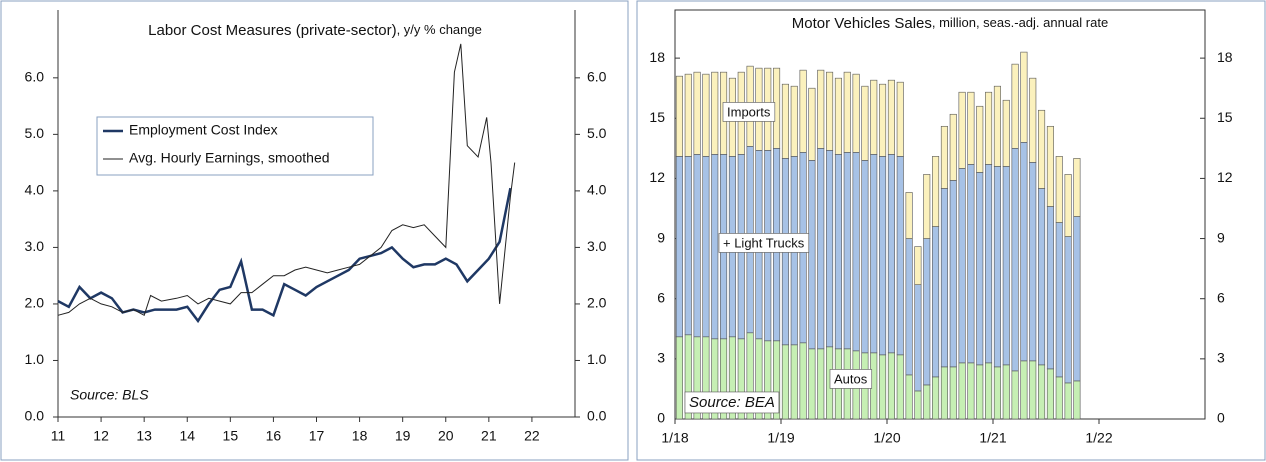  I want to click on y2-tick-label: 2.0, so click(597, 303).